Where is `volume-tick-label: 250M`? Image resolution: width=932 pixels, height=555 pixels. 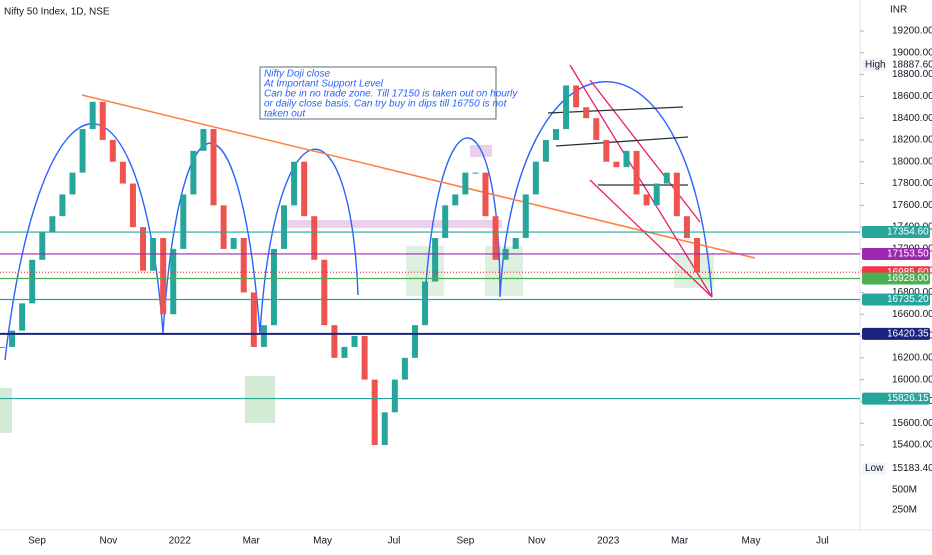
volume-tick-label: 250M is located at coordinates (904, 510).